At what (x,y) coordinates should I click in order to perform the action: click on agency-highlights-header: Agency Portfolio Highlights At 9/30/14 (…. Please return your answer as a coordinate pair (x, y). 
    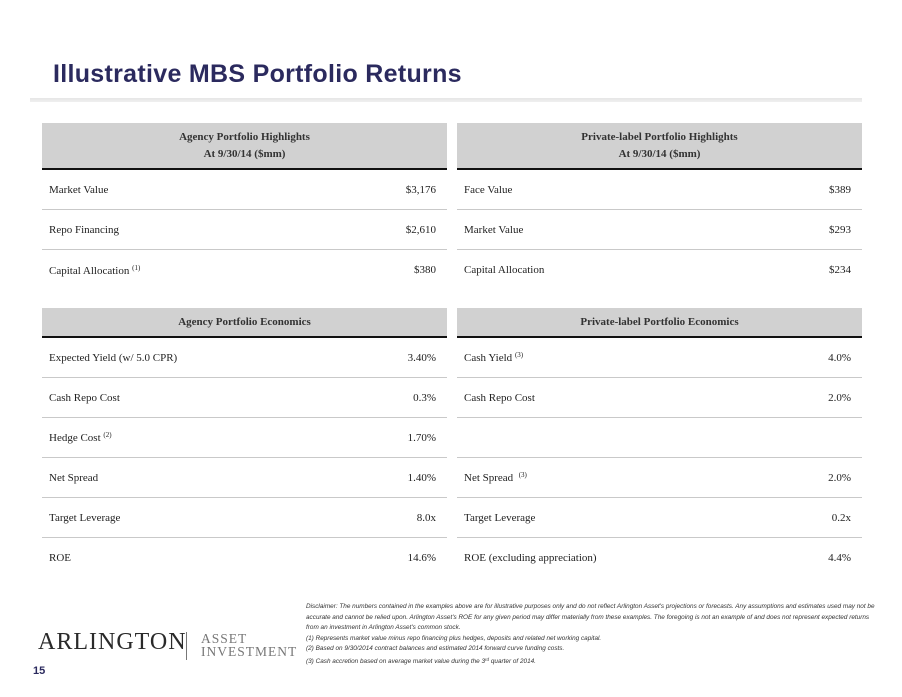
    Looking at the image, I should click on (244, 146).